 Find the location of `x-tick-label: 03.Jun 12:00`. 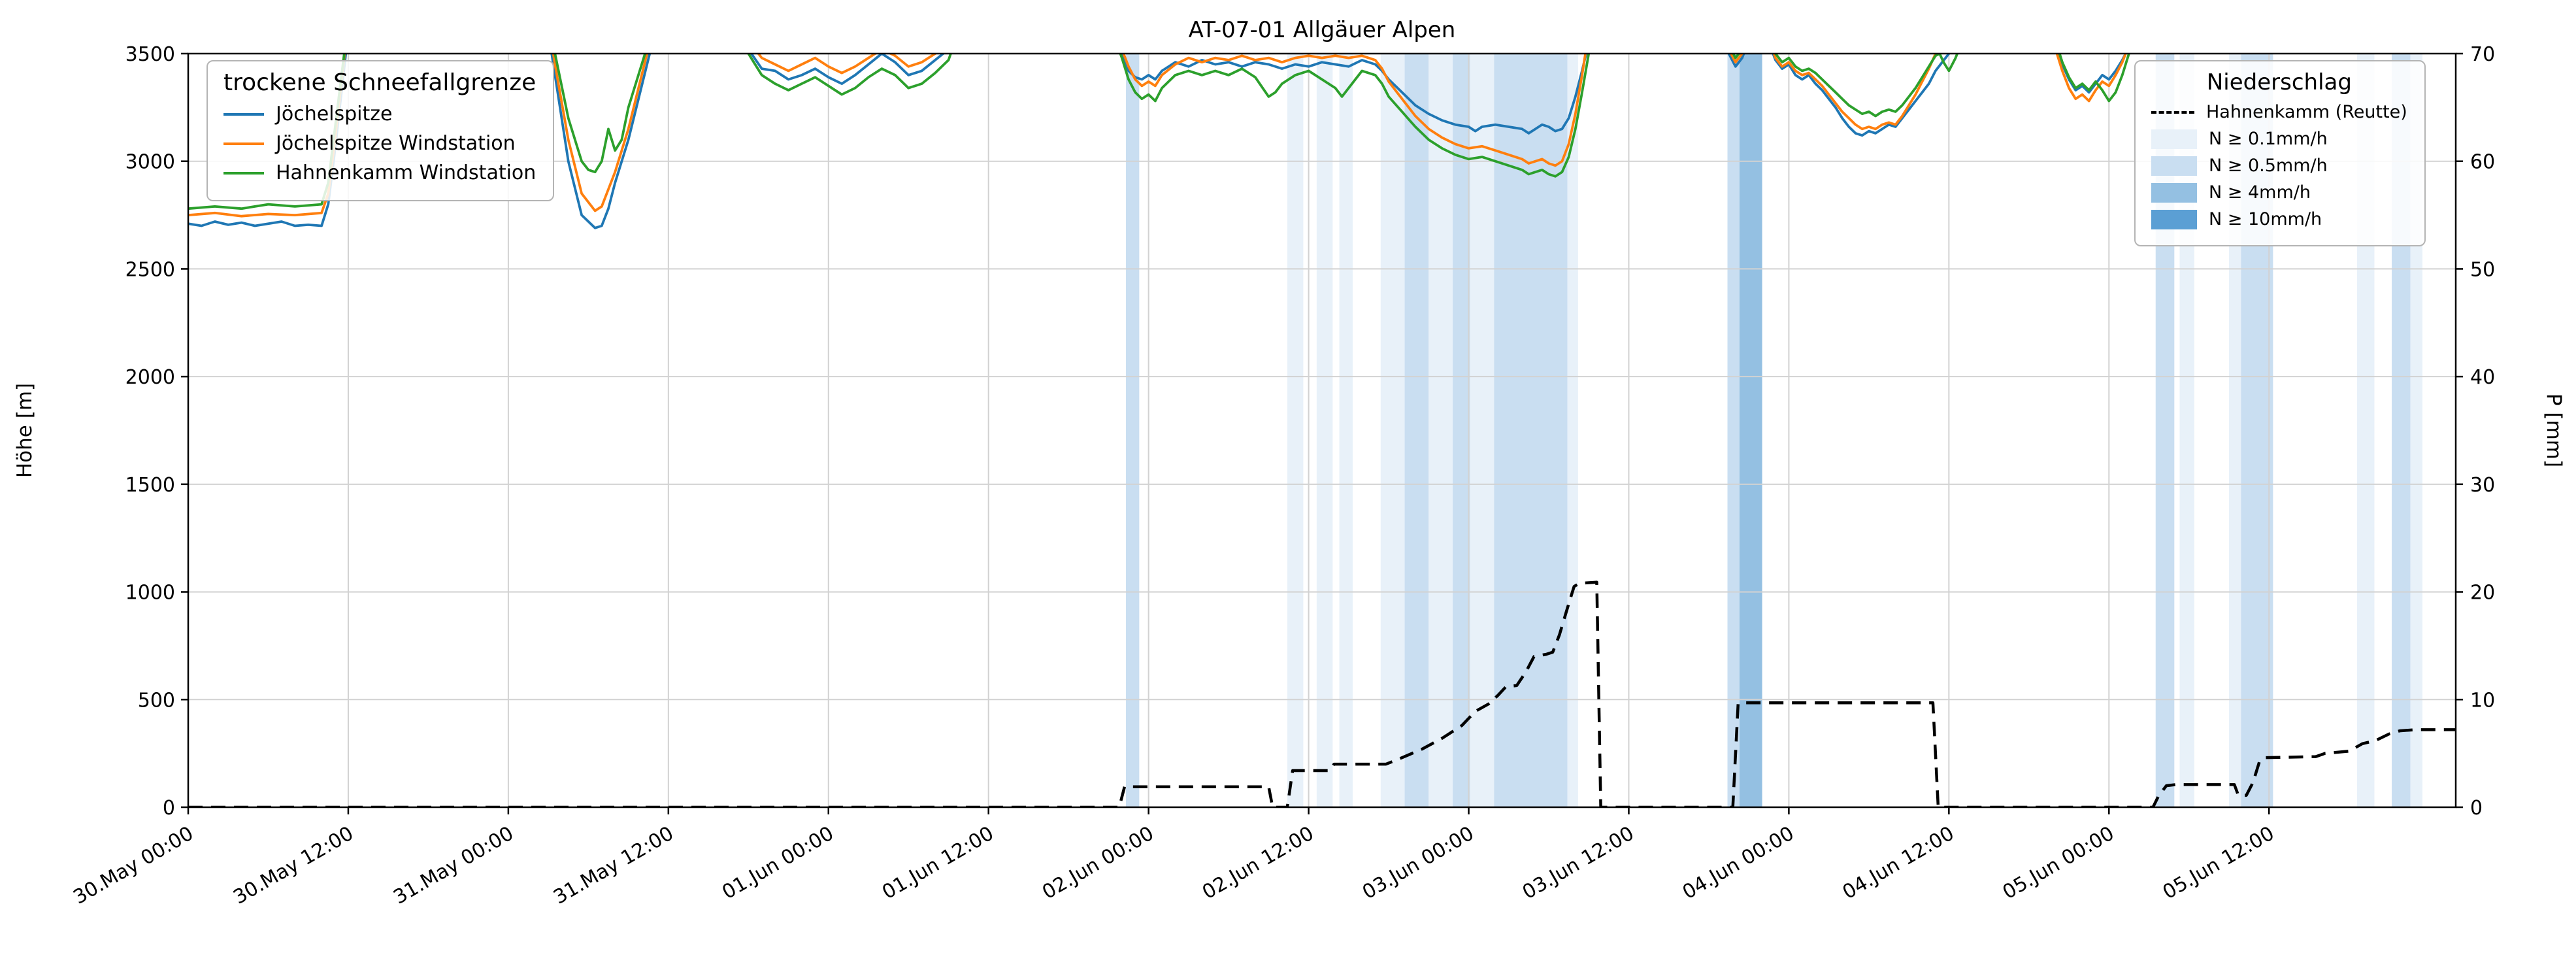

x-tick-label: 03.Jun 12:00 is located at coordinates (1578, 863).